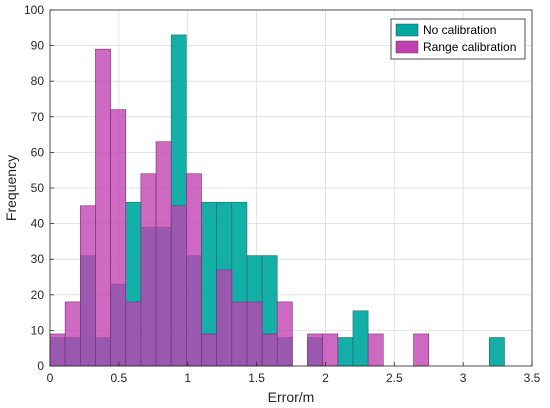 Image resolution: width=550 pixels, height=408 pixels. I want to click on legend-label-range-calibration: Range calibration, so click(469, 47).